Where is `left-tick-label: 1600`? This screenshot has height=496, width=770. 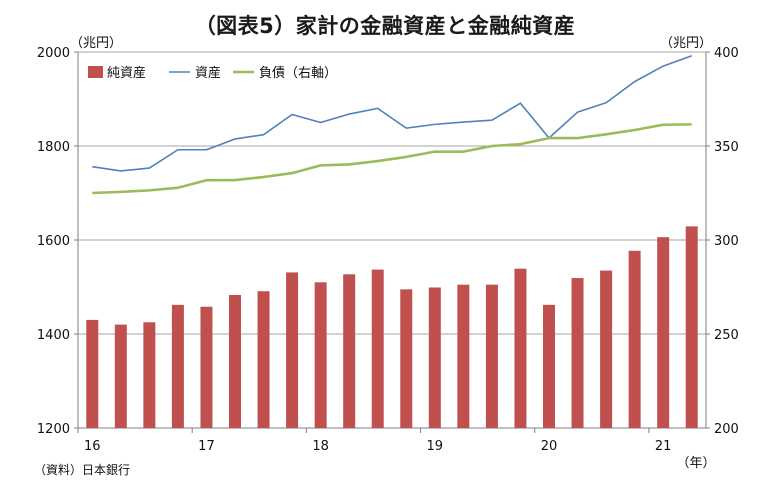 left-tick-label: 1600 is located at coordinates (53, 241).